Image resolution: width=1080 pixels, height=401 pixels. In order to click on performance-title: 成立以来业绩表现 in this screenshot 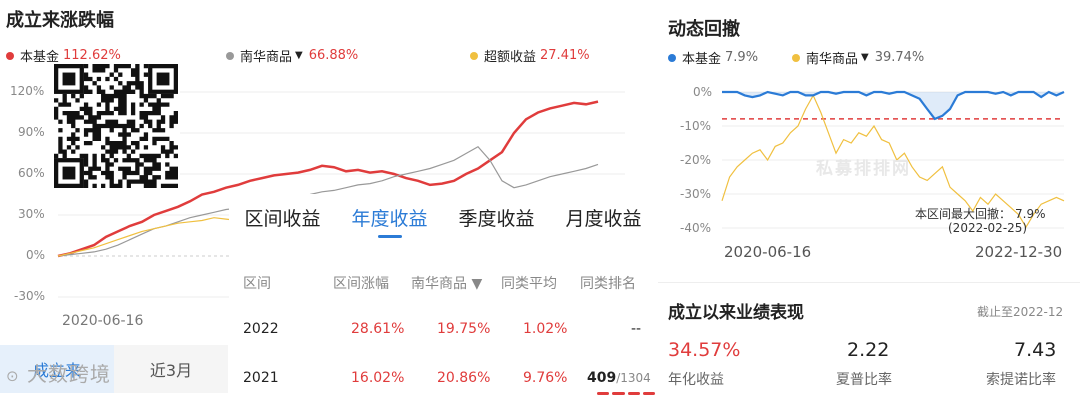, I will do `click(736, 313)`.